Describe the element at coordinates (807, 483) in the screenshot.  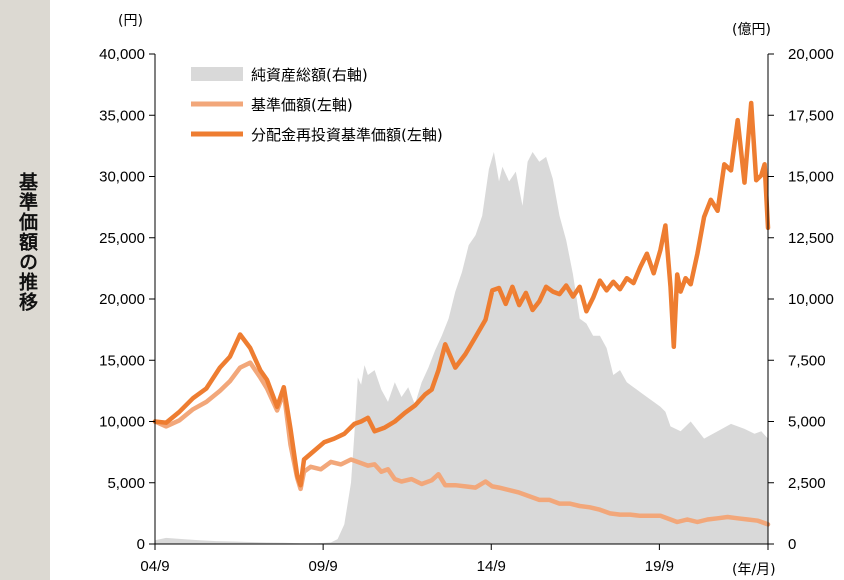
I see `right-axis-tick-label: 2,500` at that location.